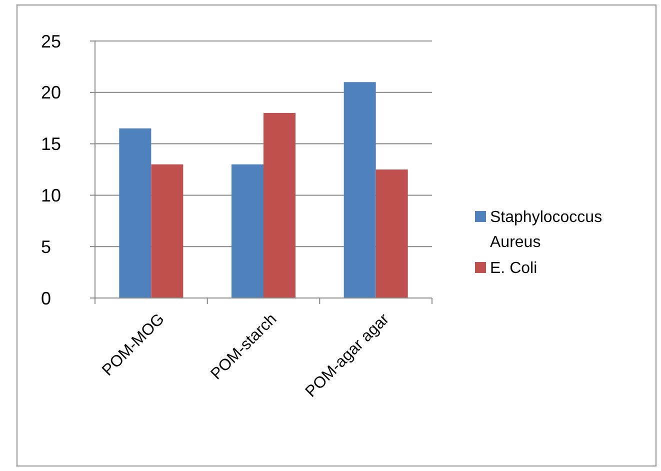 This screenshot has height=471, width=661. Describe the element at coordinates (51, 196) in the screenshot. I see `y-tick-label: 10` at that location.